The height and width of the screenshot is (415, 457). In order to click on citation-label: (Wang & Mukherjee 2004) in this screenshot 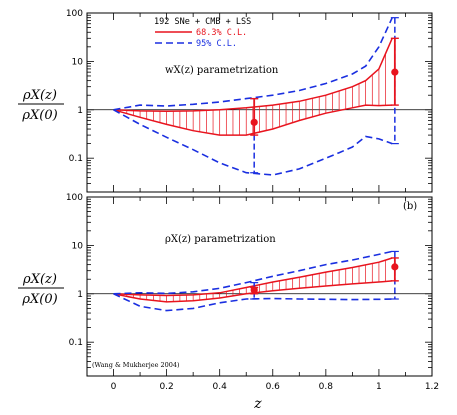, I will do `click(136, 365)`.